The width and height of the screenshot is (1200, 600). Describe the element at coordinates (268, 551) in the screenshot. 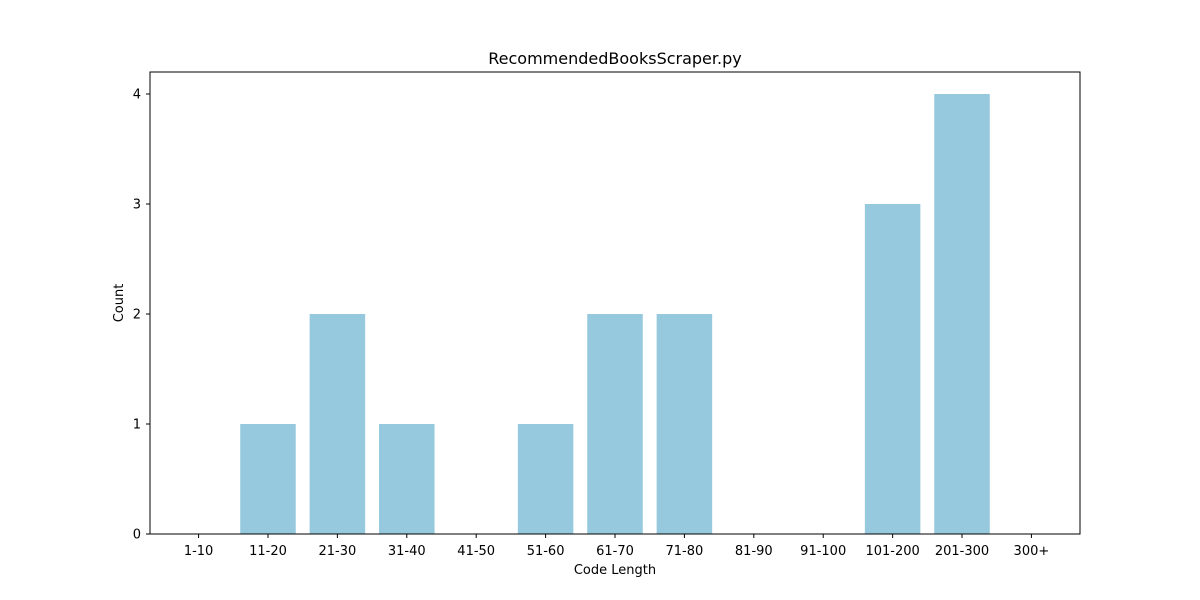

I see `x-tick-label: 11-20` at that location.